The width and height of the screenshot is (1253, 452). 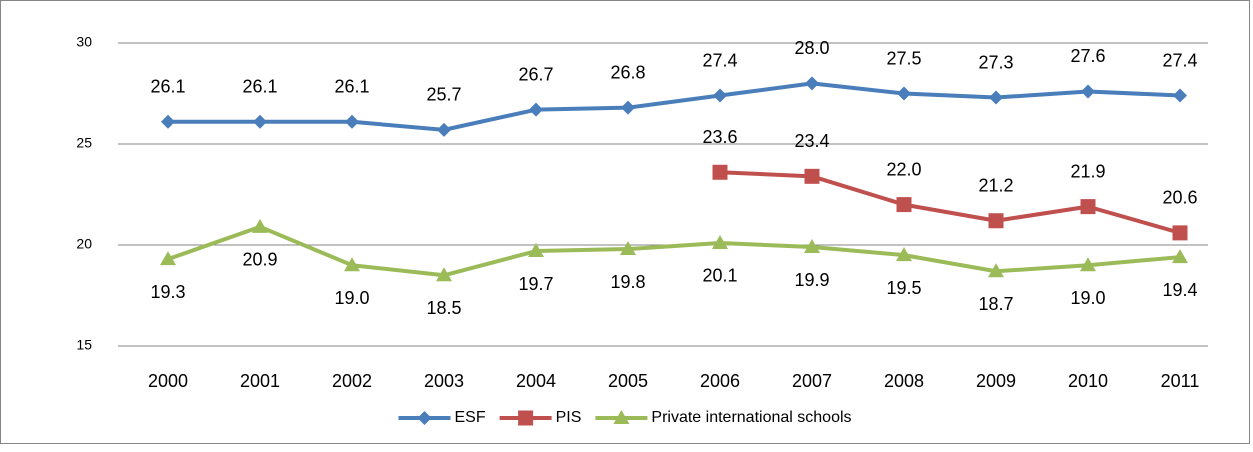 I want to click on data-label: 19.5, so click(x=903, y=288).